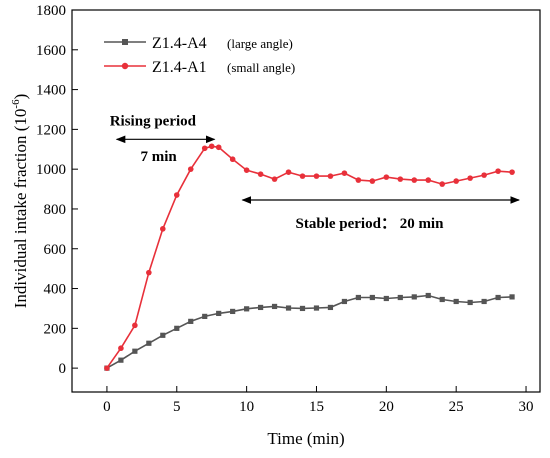 The height and width of the screenshot is (458, 550). Describe the element at coordinates (55, 210) in the screenshot. I see `y-tick-label: 800` at that location.